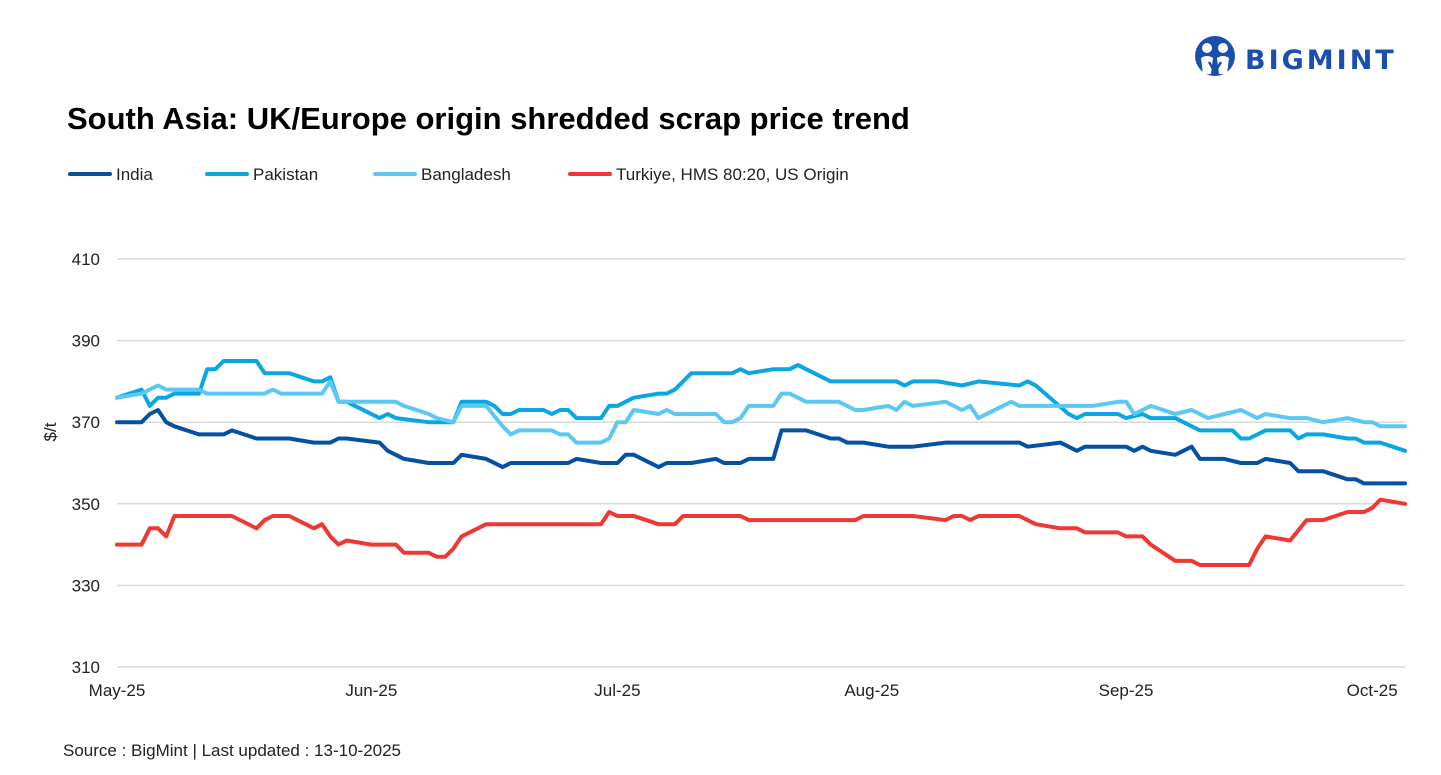  Describe the element at coordinates (1215, 56) in the screenshot. I see `bigmint-logo-icon` at that location.